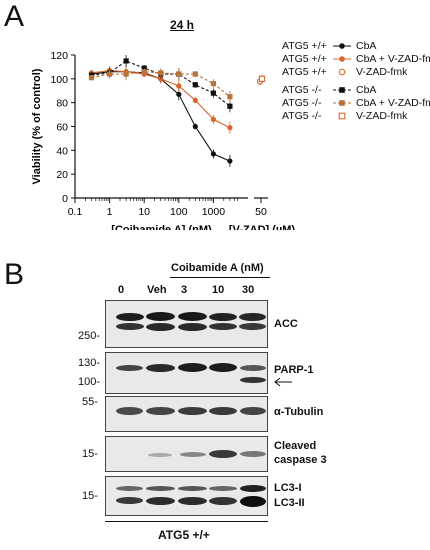 The height and width of the screenshot is (550, 430). What do you see at coordinates (186, 373) in the screenshot?
I see `blot-parp1` at bounding box center [186, 373].